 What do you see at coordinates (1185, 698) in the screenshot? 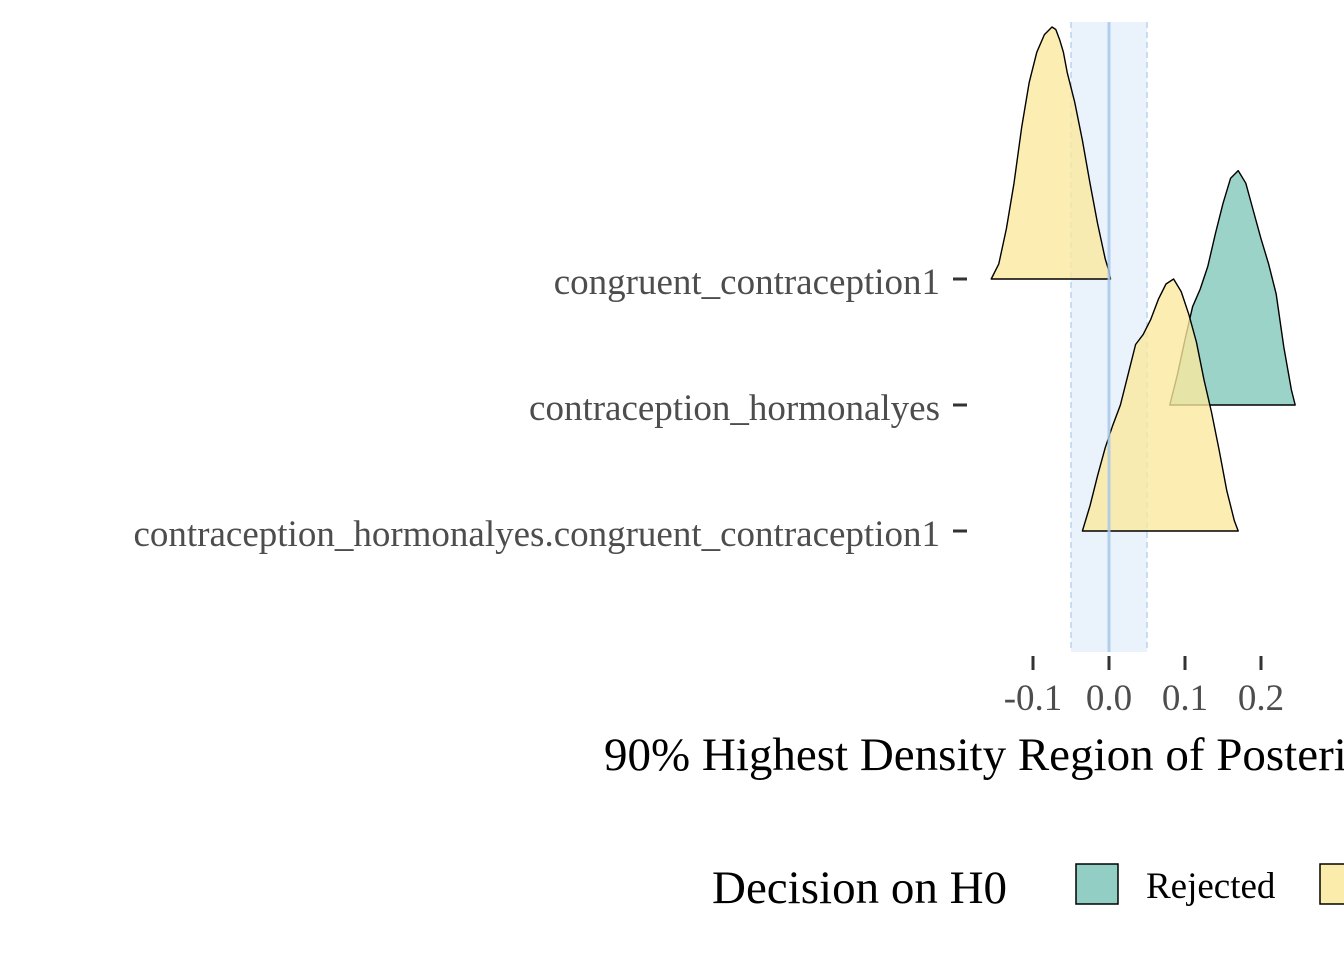
I see `x-tick-label: 0.1` at bounding box center [1185, 698].